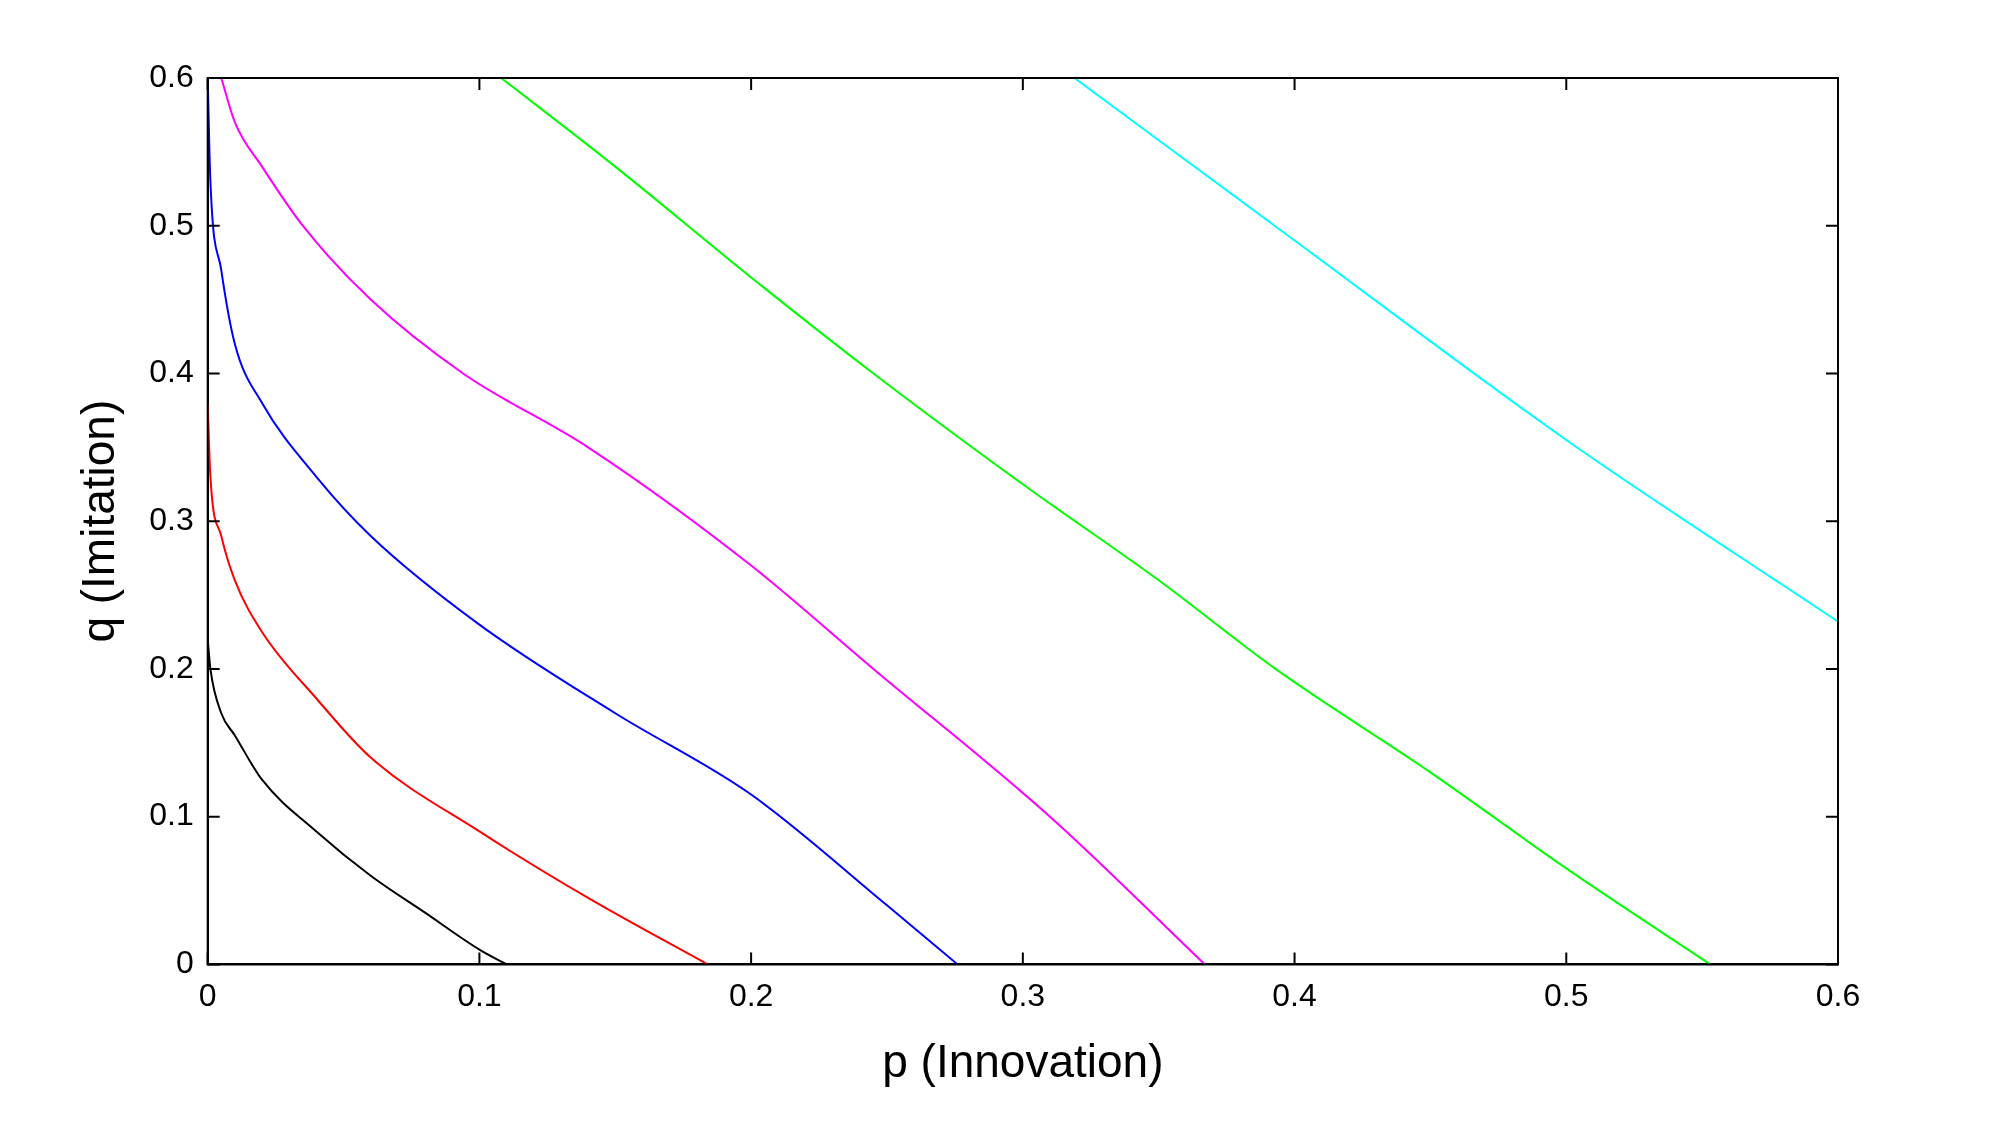 The width and height of the screenshot is (2000, 1125). Describe the element at coordinates (479, 995) in the screenshot. I see `x-tick-label: 0.1` at that location.